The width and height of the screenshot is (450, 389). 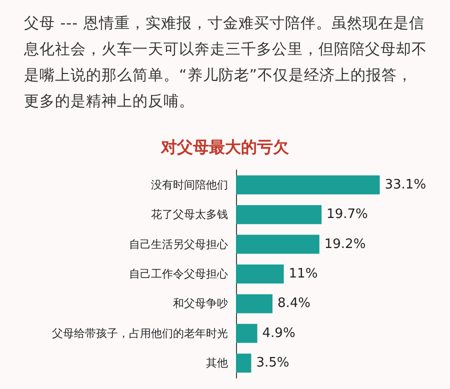 What do you see at coordinates (140, 333) in the screenshot?
I see `y-tick-label: 父母给带孩子，占用他们的老年时光` at bounding box center [140, 333].